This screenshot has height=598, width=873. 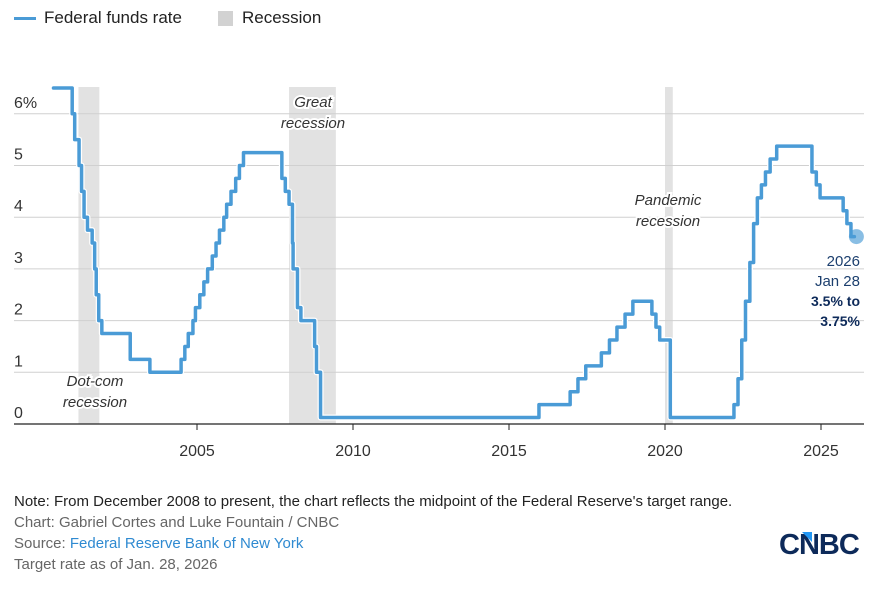 I want to click on annotation-label: Jan 28, so click(x=837, y=281).